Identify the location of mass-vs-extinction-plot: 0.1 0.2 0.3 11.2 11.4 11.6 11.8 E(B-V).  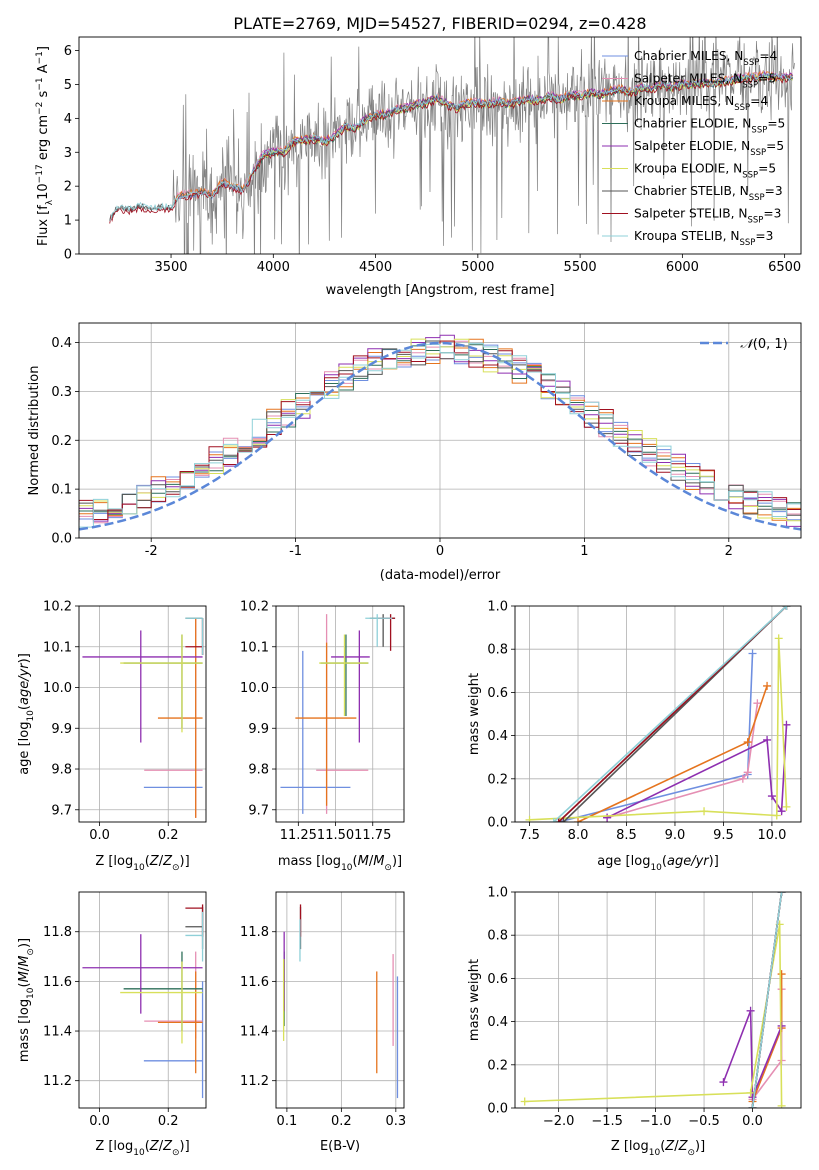
(323, 1022).